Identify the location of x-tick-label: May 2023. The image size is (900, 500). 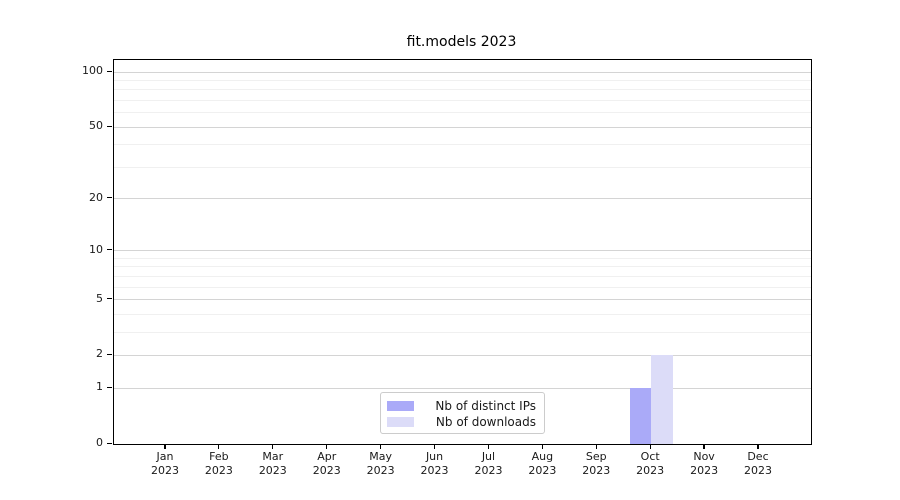
(380, 463).